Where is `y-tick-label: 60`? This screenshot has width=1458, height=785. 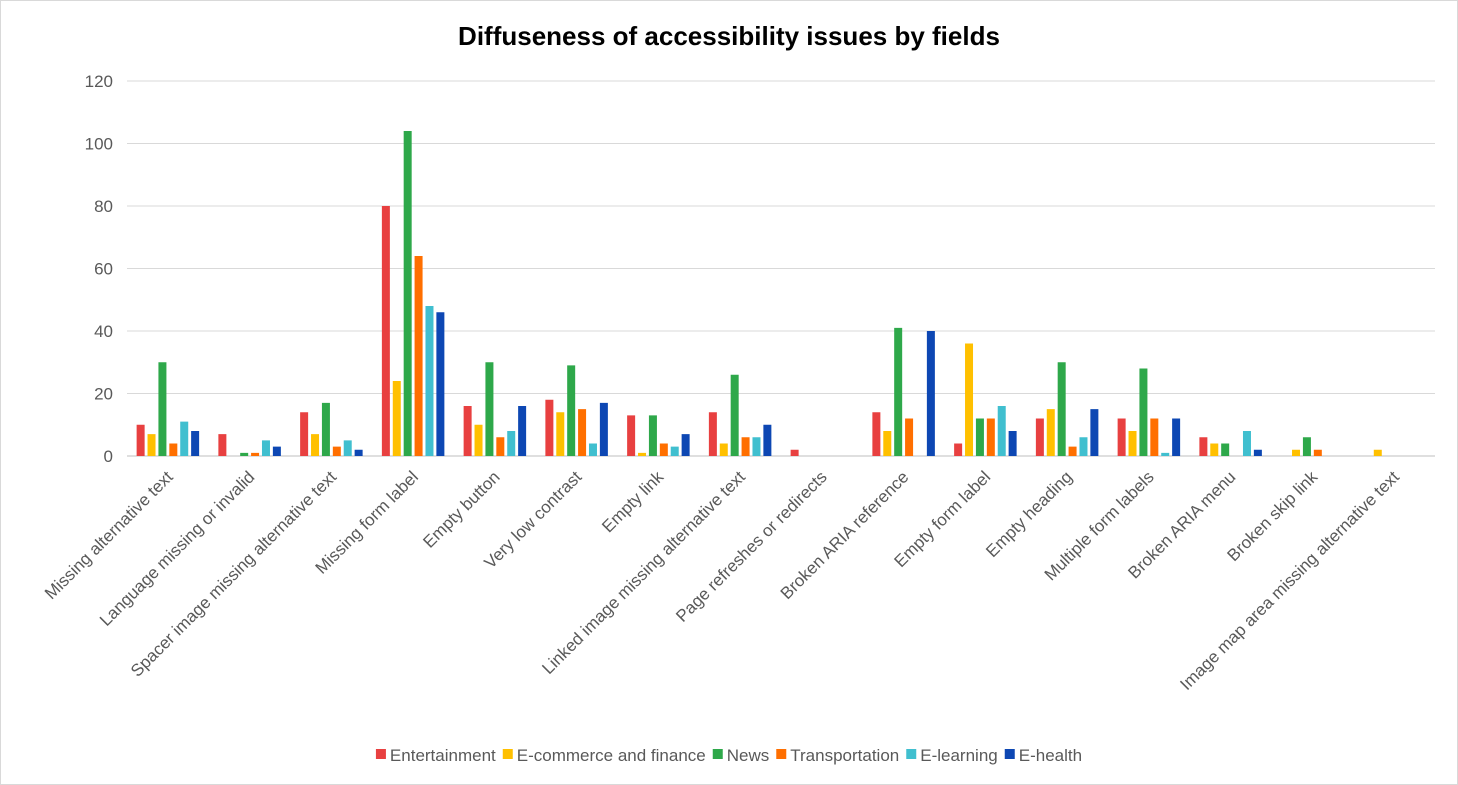
y-tick-label: 60 is located at coordinates (103, 269).